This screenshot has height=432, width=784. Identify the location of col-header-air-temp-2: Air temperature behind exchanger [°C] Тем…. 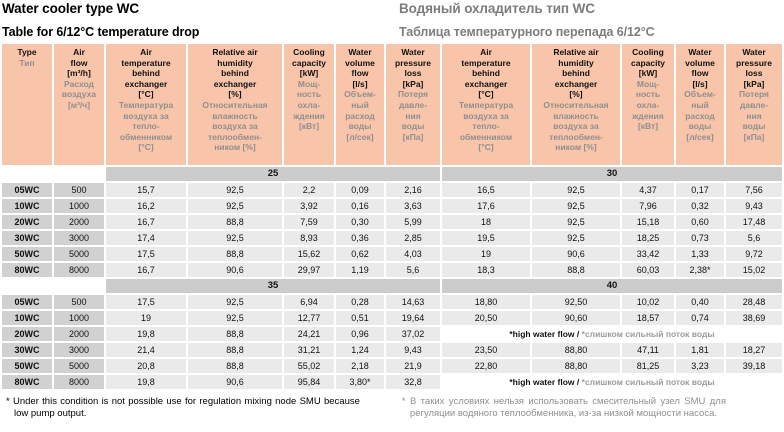
(486, 104).